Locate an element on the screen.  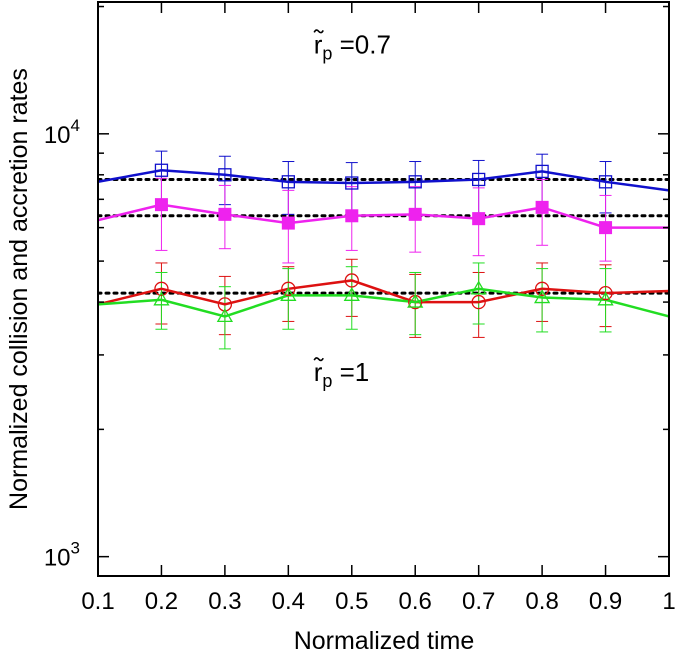
y-tick-label: 10⁴ is located at coordinates (62, 132).